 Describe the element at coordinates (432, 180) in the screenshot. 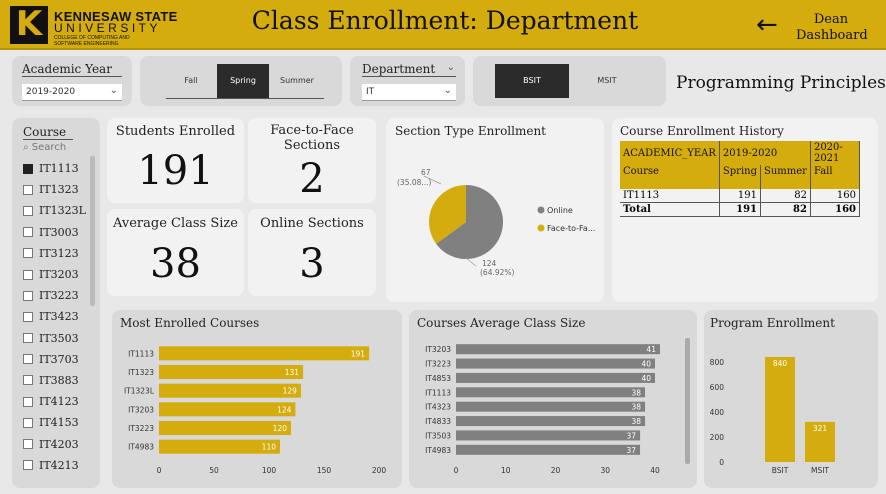

I see `pie-leader-f2f` at that location.